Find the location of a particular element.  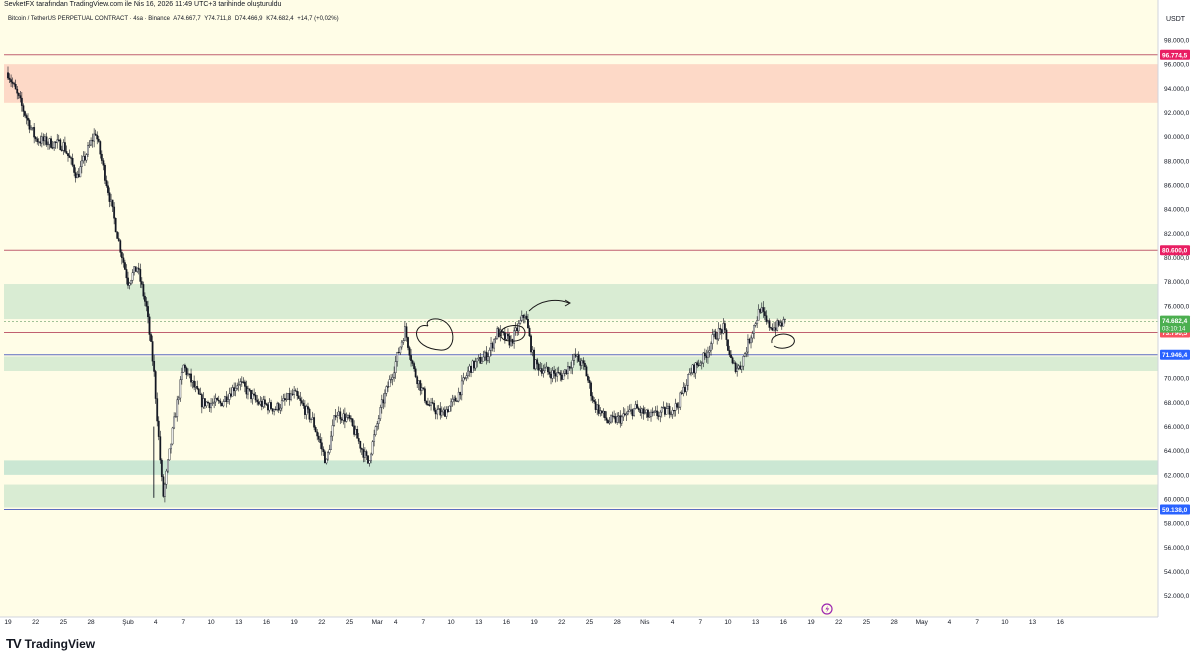

tradingview-brand-name: TradingView is located at coordinates (60, 643).